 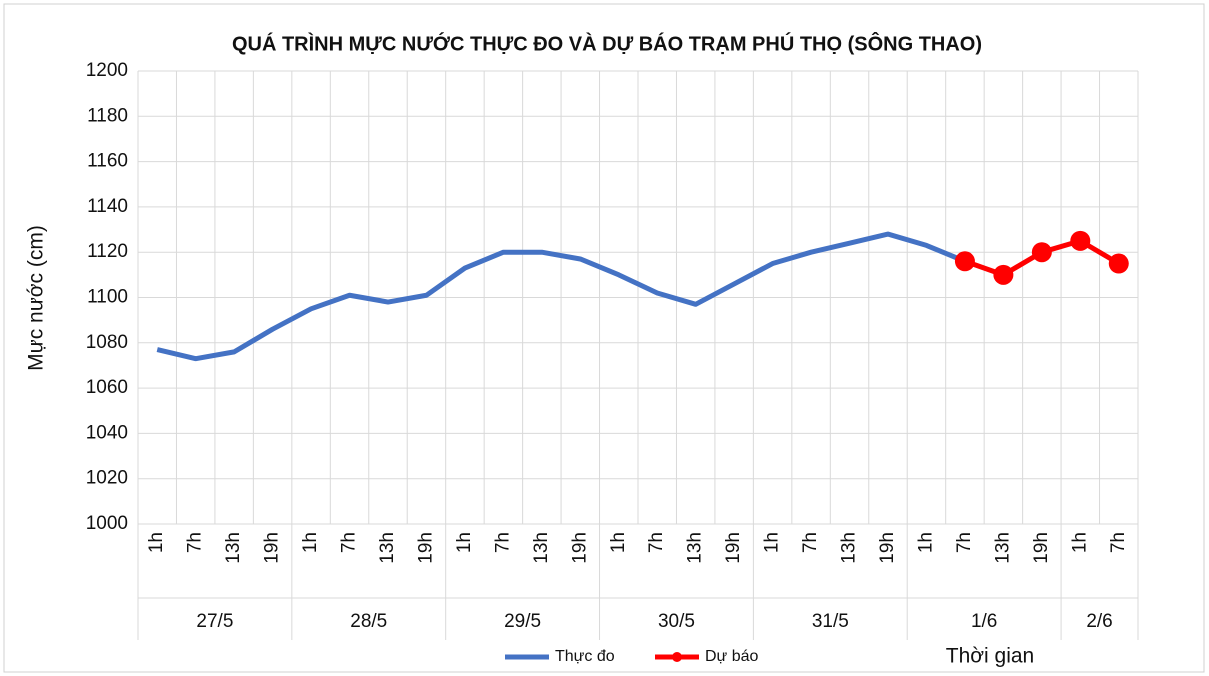 I want to click on y-tick-label: 1060, so click(x=107, y=387).